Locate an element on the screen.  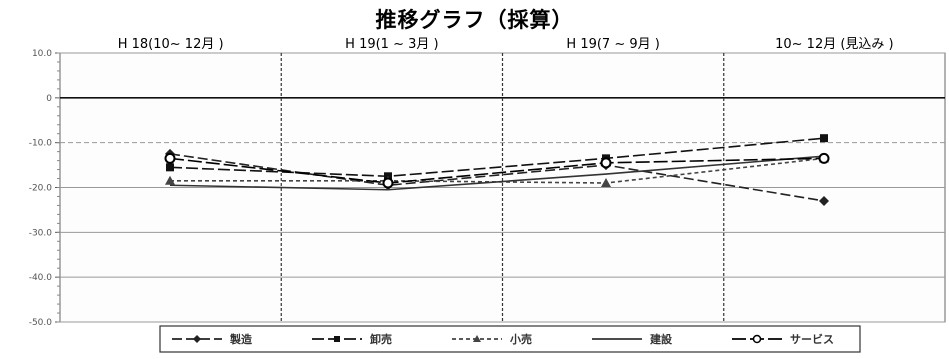
y-tick-label: 0 is located at coordinates (49, 99).